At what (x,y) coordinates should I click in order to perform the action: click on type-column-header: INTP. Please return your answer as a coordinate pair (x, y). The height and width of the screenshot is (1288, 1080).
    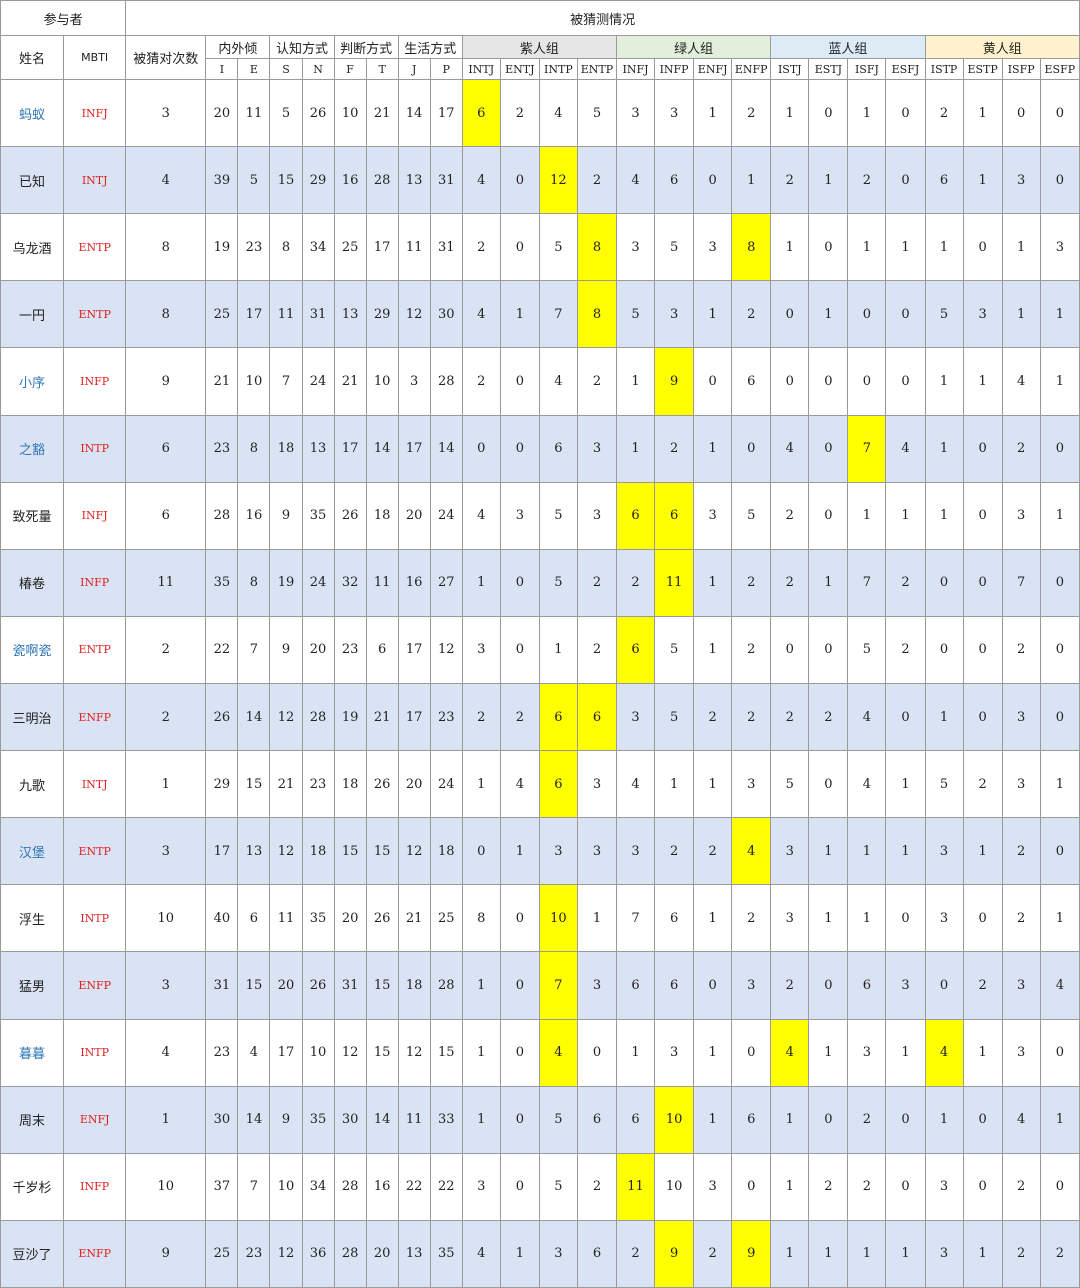
    Looking at the image, I should click on (558, 69).